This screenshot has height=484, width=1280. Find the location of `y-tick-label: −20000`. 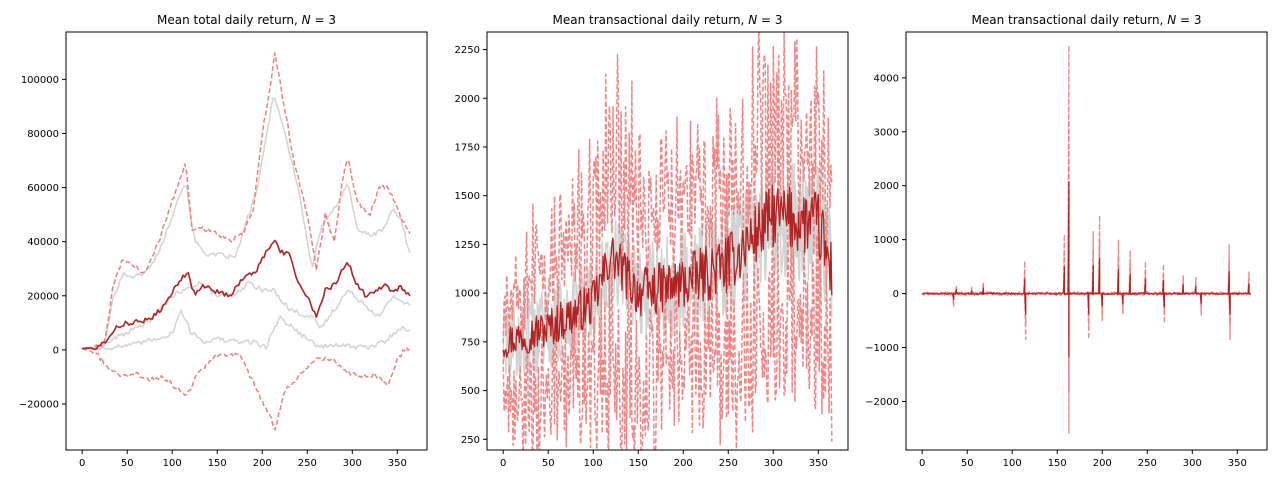

y-tick-label: −20000 is located at coordinates (39, 405).